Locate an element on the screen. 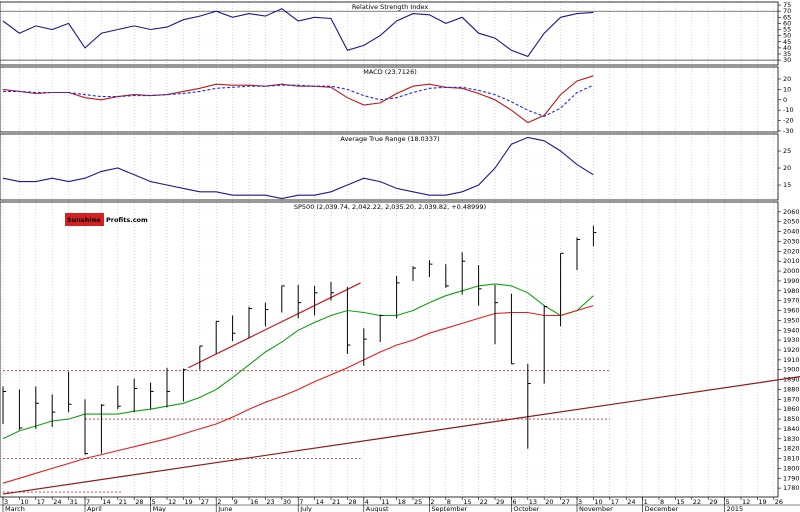 This screenshot has width=800, height=512. y-tick-label: 1860 is located at coordinates (791, 409).